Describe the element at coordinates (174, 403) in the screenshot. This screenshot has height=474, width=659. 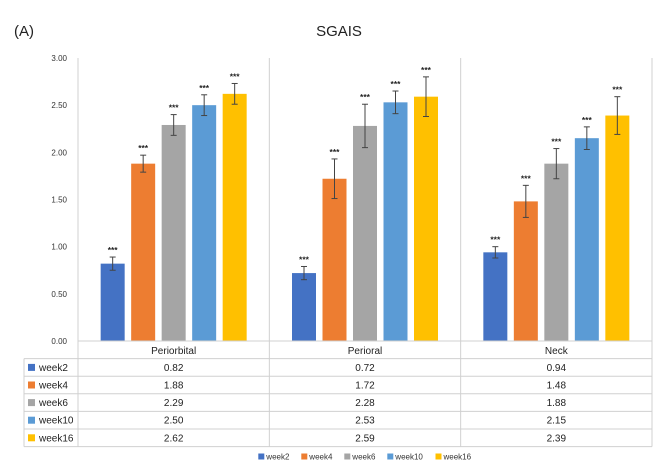
I see `table-cell: 2.29` at that location.